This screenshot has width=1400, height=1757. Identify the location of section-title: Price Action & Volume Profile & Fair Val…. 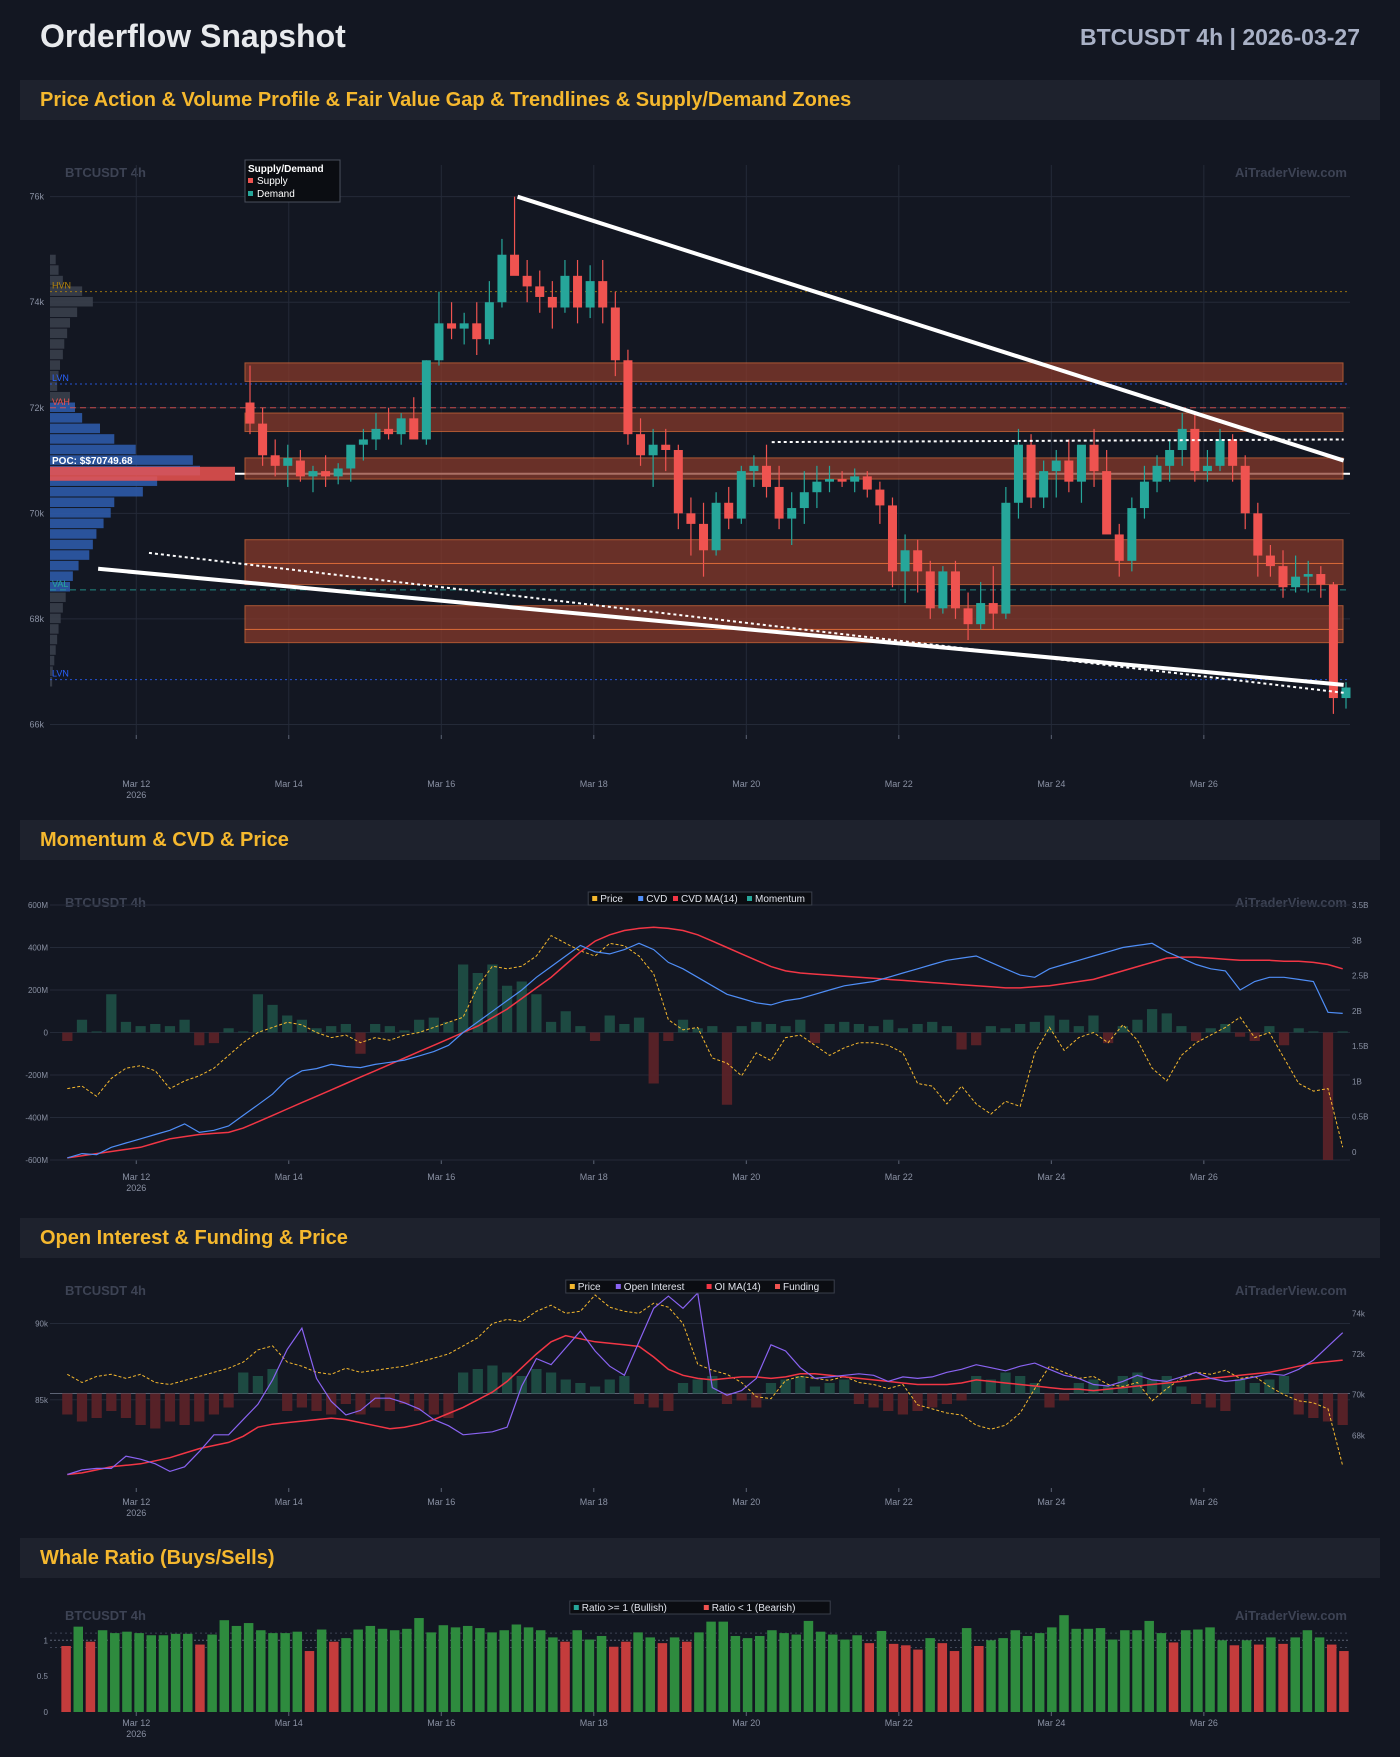
(446, 100).